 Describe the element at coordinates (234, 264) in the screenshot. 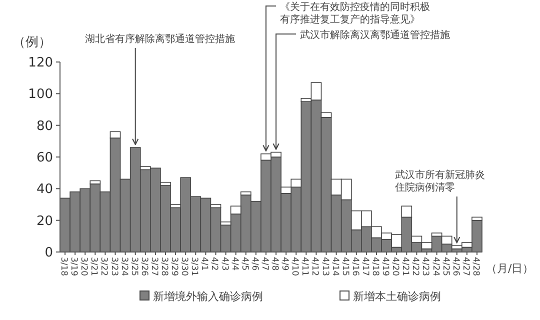

I see `x-tick-label: 4/4` at that location.